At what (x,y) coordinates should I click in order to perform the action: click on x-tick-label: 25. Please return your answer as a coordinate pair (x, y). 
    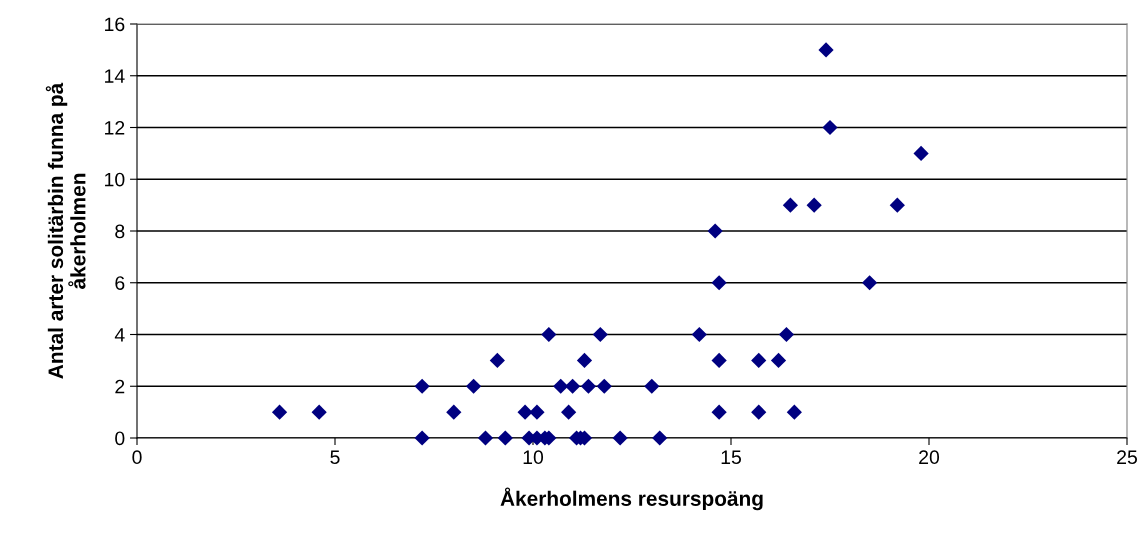
    Looking at the image, I should click on (1127, 457).